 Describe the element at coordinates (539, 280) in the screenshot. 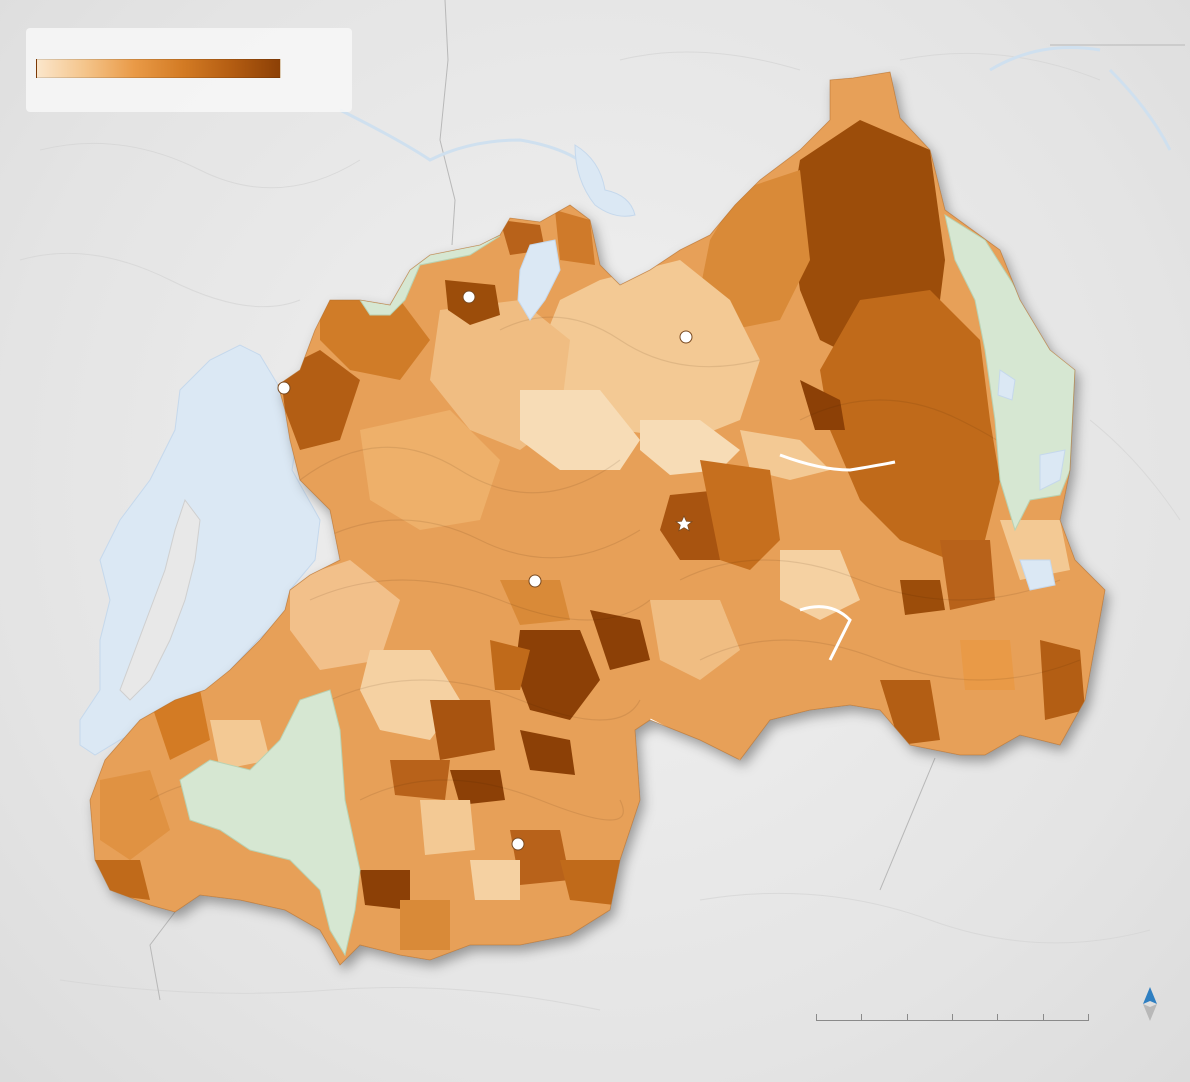

I see `lake-burera-ruhondo` at that location.